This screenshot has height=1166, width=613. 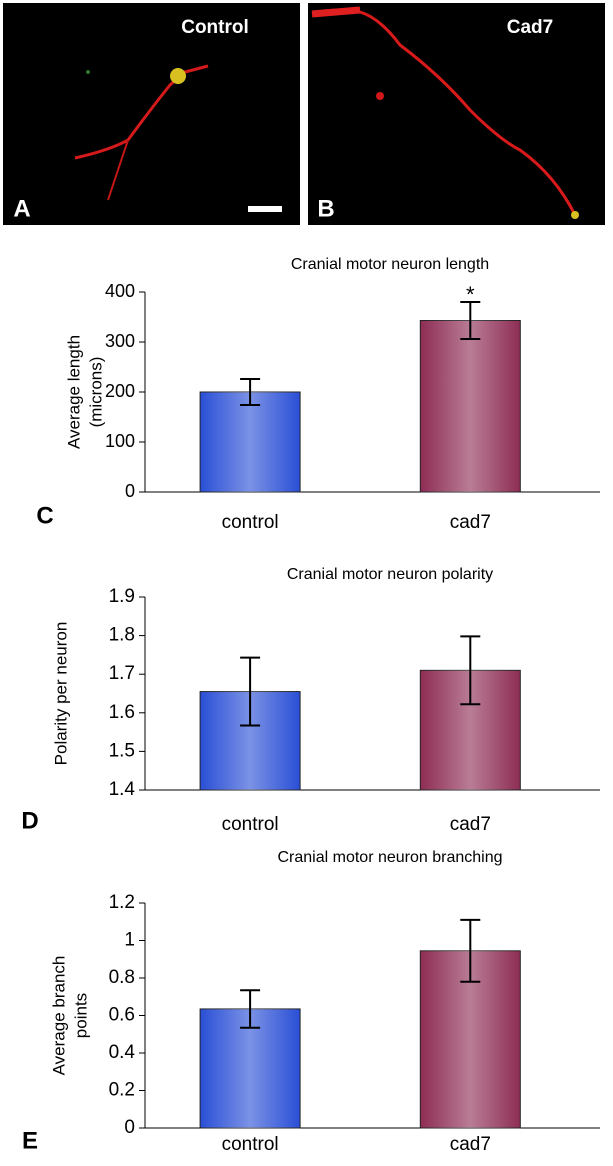 I want to click on panel-letter: D, so click(x=29, y=820).